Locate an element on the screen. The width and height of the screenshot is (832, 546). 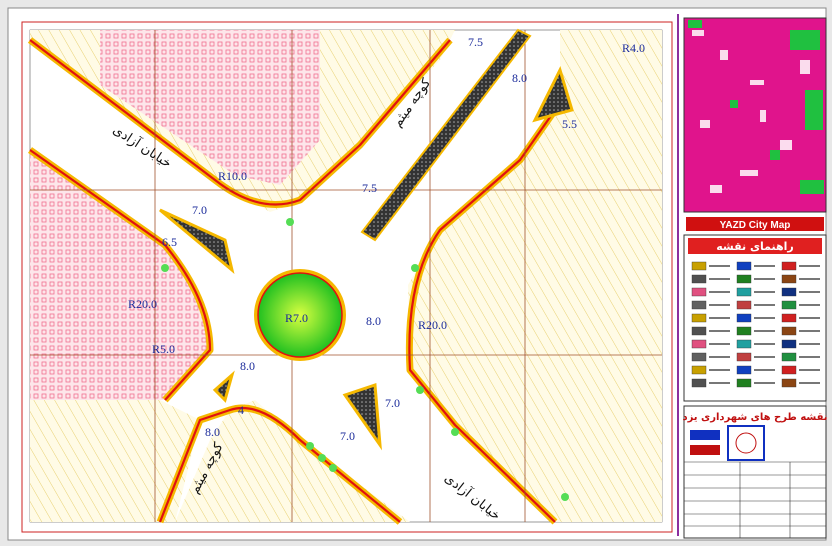
dimension: 6.5 is located at coordinates (169, 242).